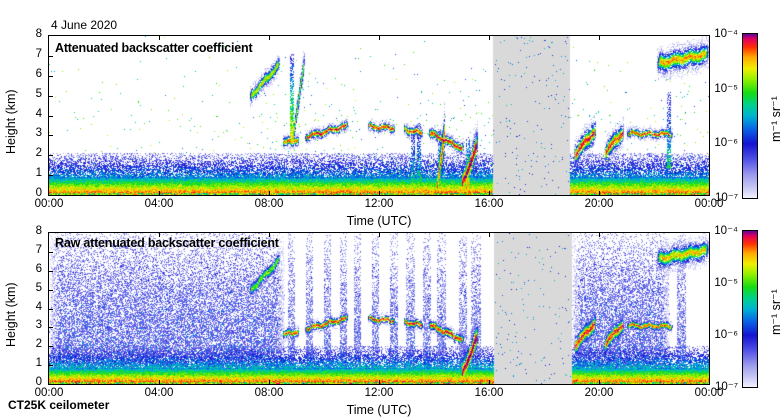 The image size is (780, 420). What do you see at coordinates (379, 221) in the screenshot?
I see `x-axis-title-0: Time (UTC)` at bounding box center [379, 221].